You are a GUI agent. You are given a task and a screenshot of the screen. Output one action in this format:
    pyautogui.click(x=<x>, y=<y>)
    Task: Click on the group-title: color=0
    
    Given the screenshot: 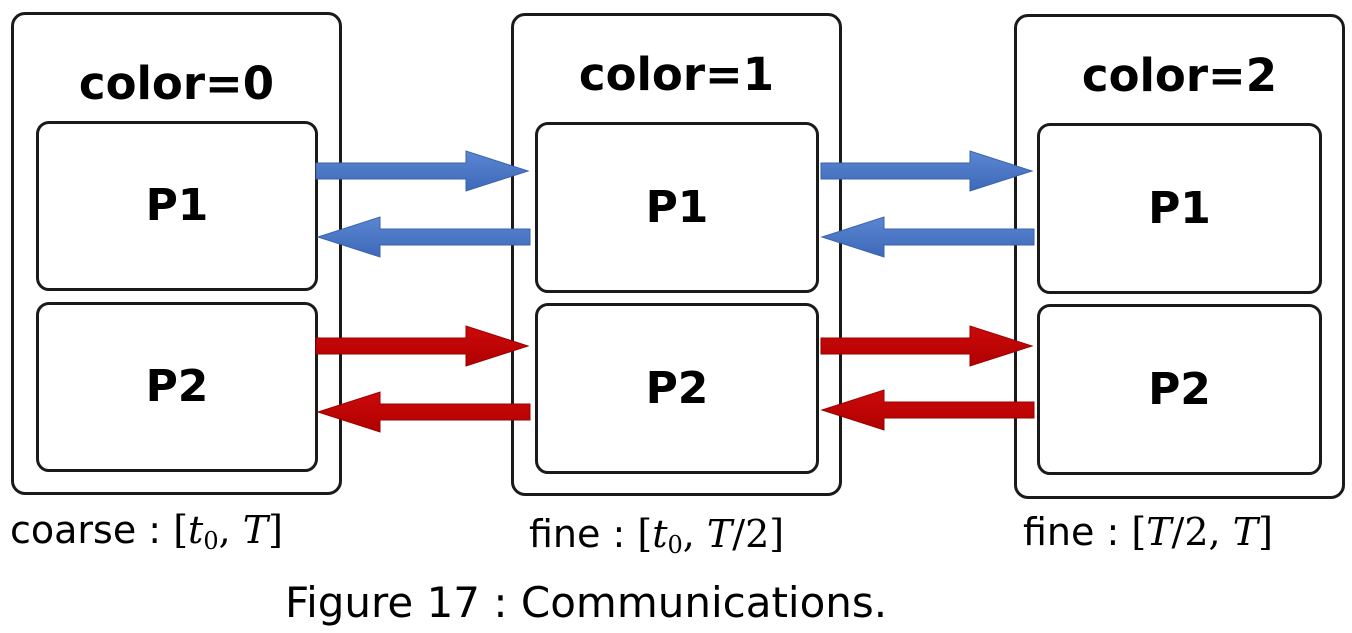 What is the action you would take?
    pyautogui.click(x=176, y=83)
    